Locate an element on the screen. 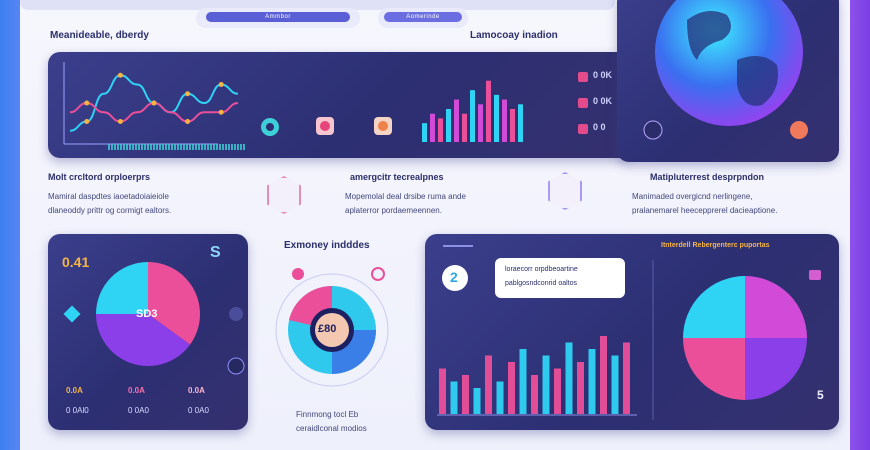  globe-prev-icon is located at coordinates (653, 130).